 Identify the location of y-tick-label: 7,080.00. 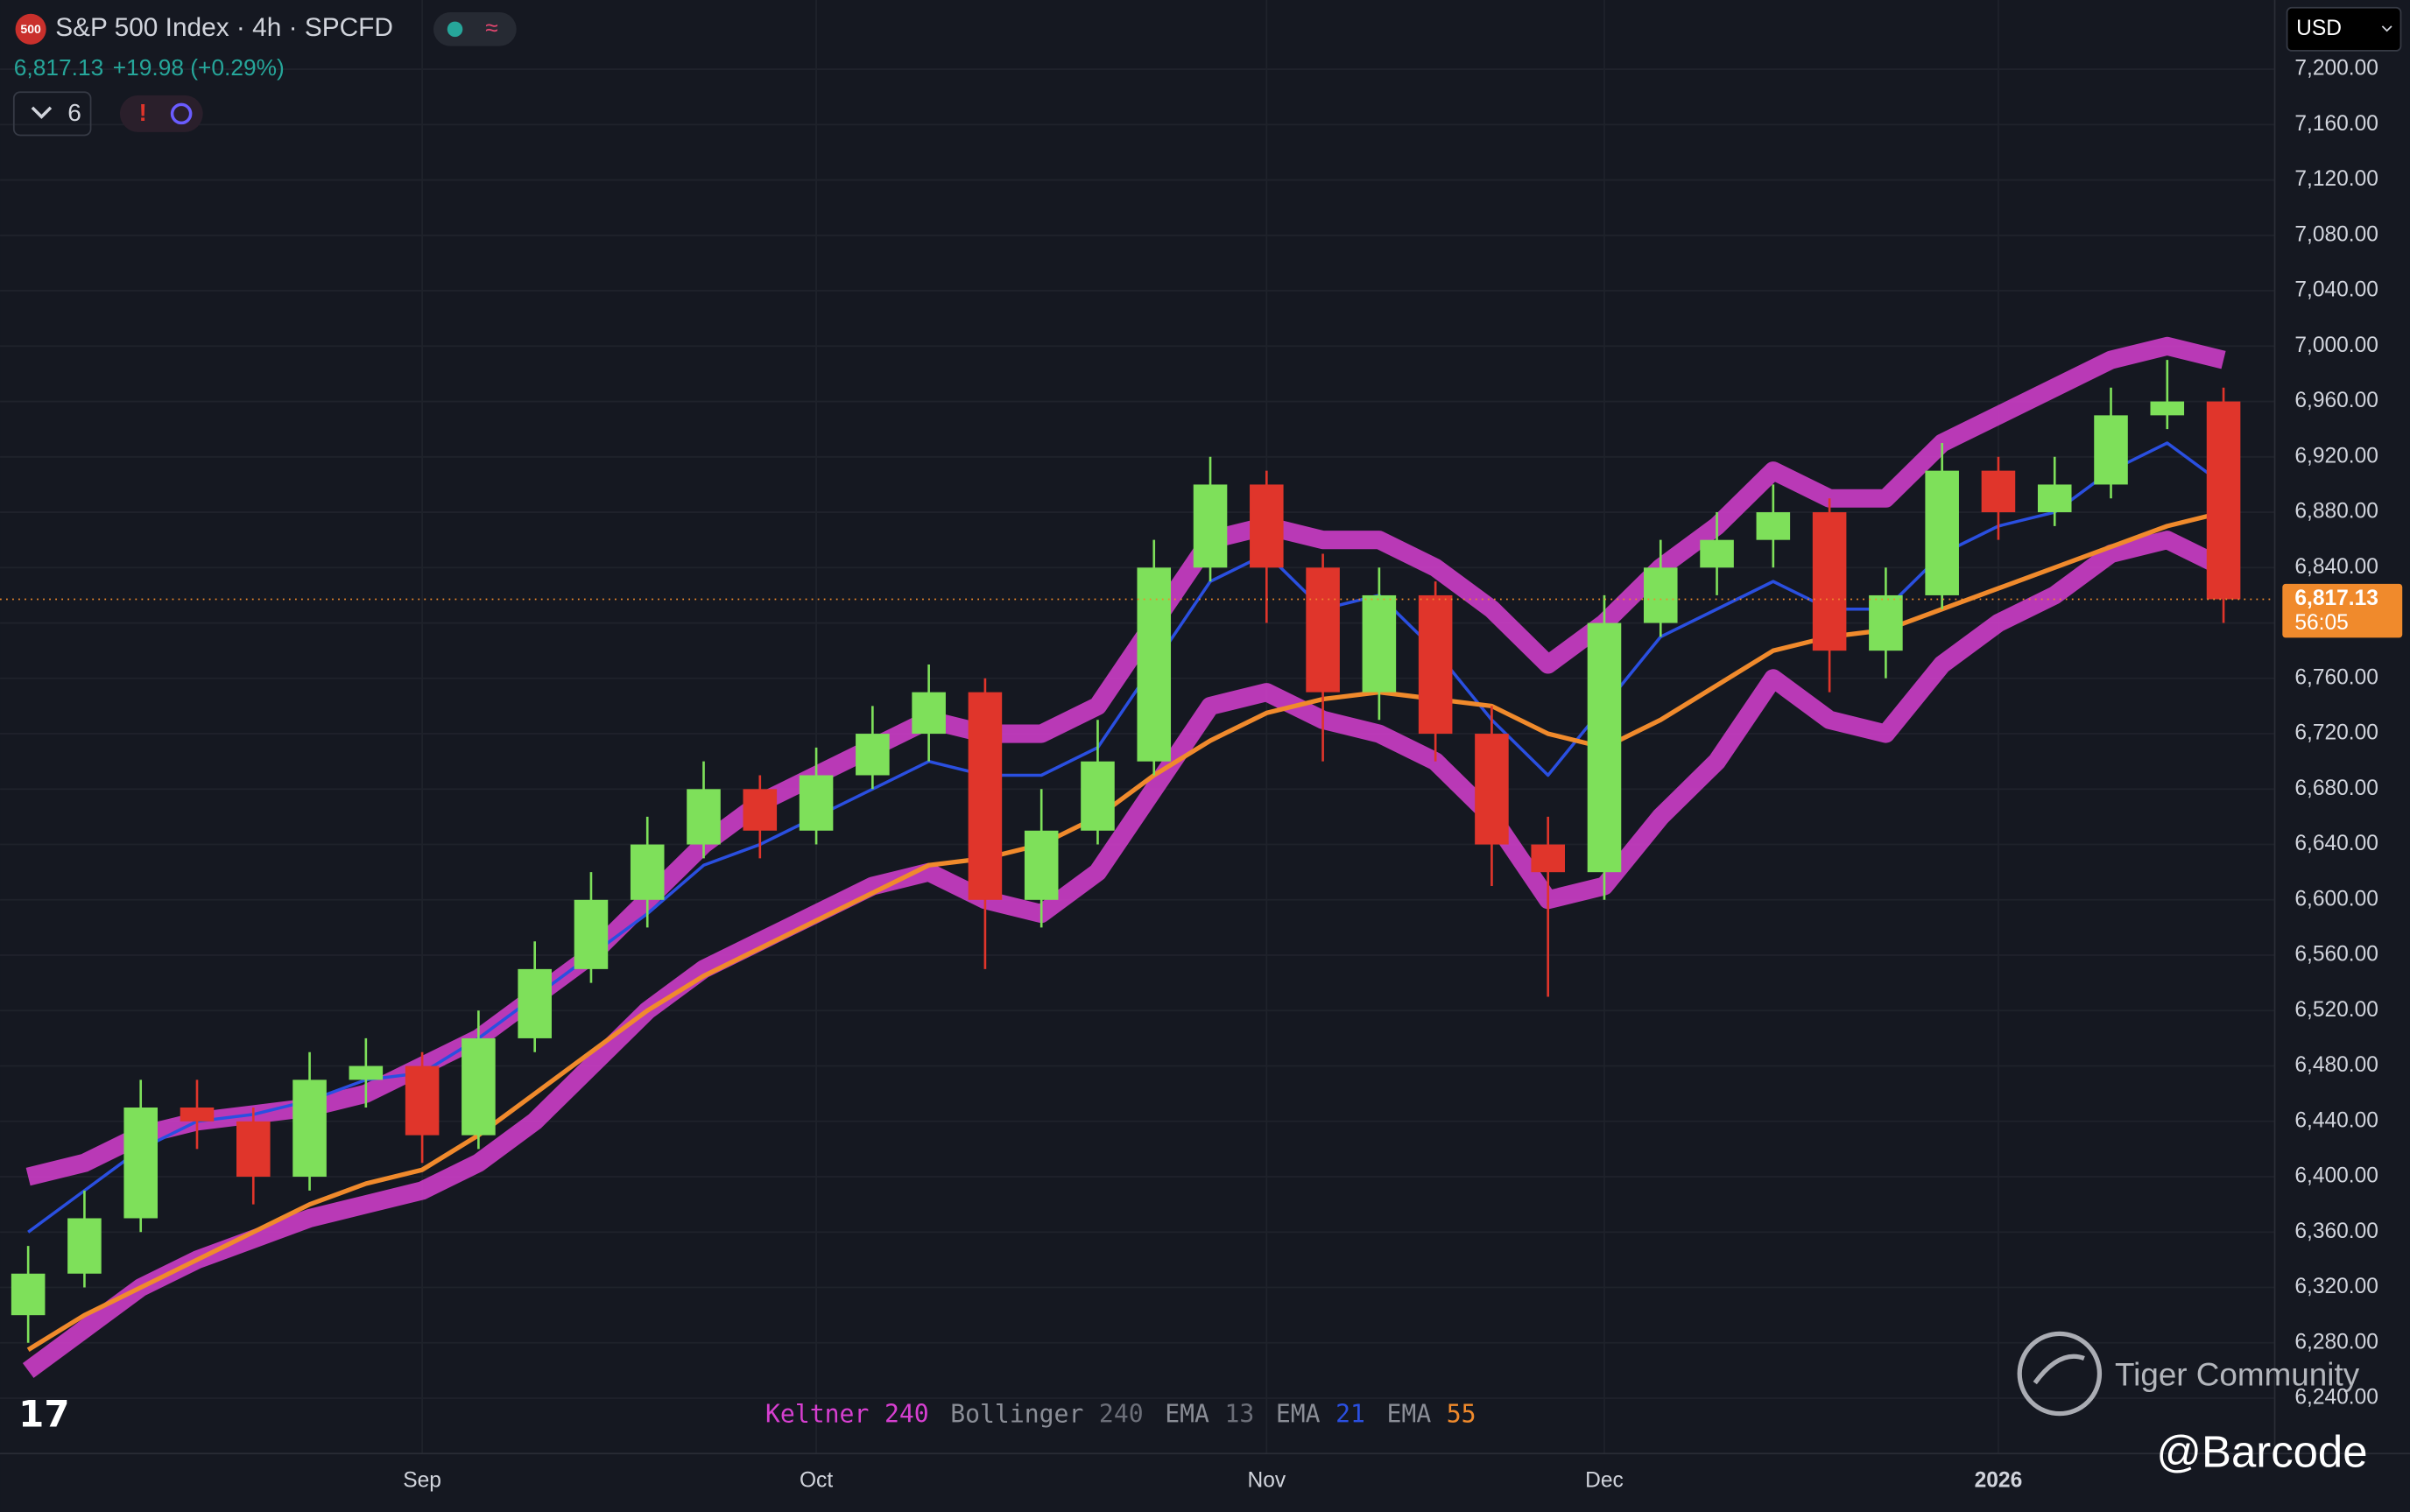
(2336, 234).